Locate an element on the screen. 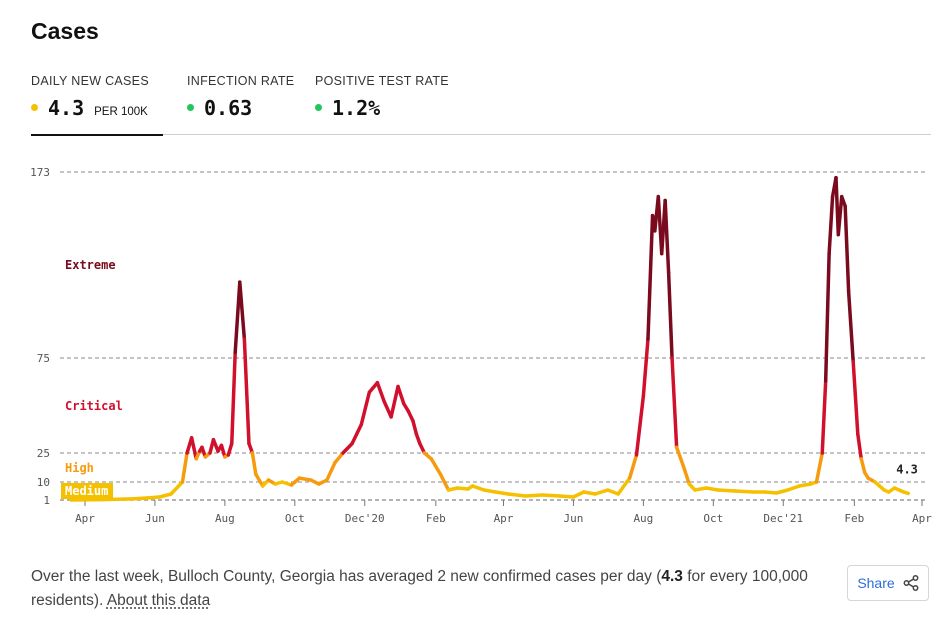 The height and width of the screenshot is (629, 947). tab-label: POSITIVE TEST RATE is located at coordinates (382, 81).